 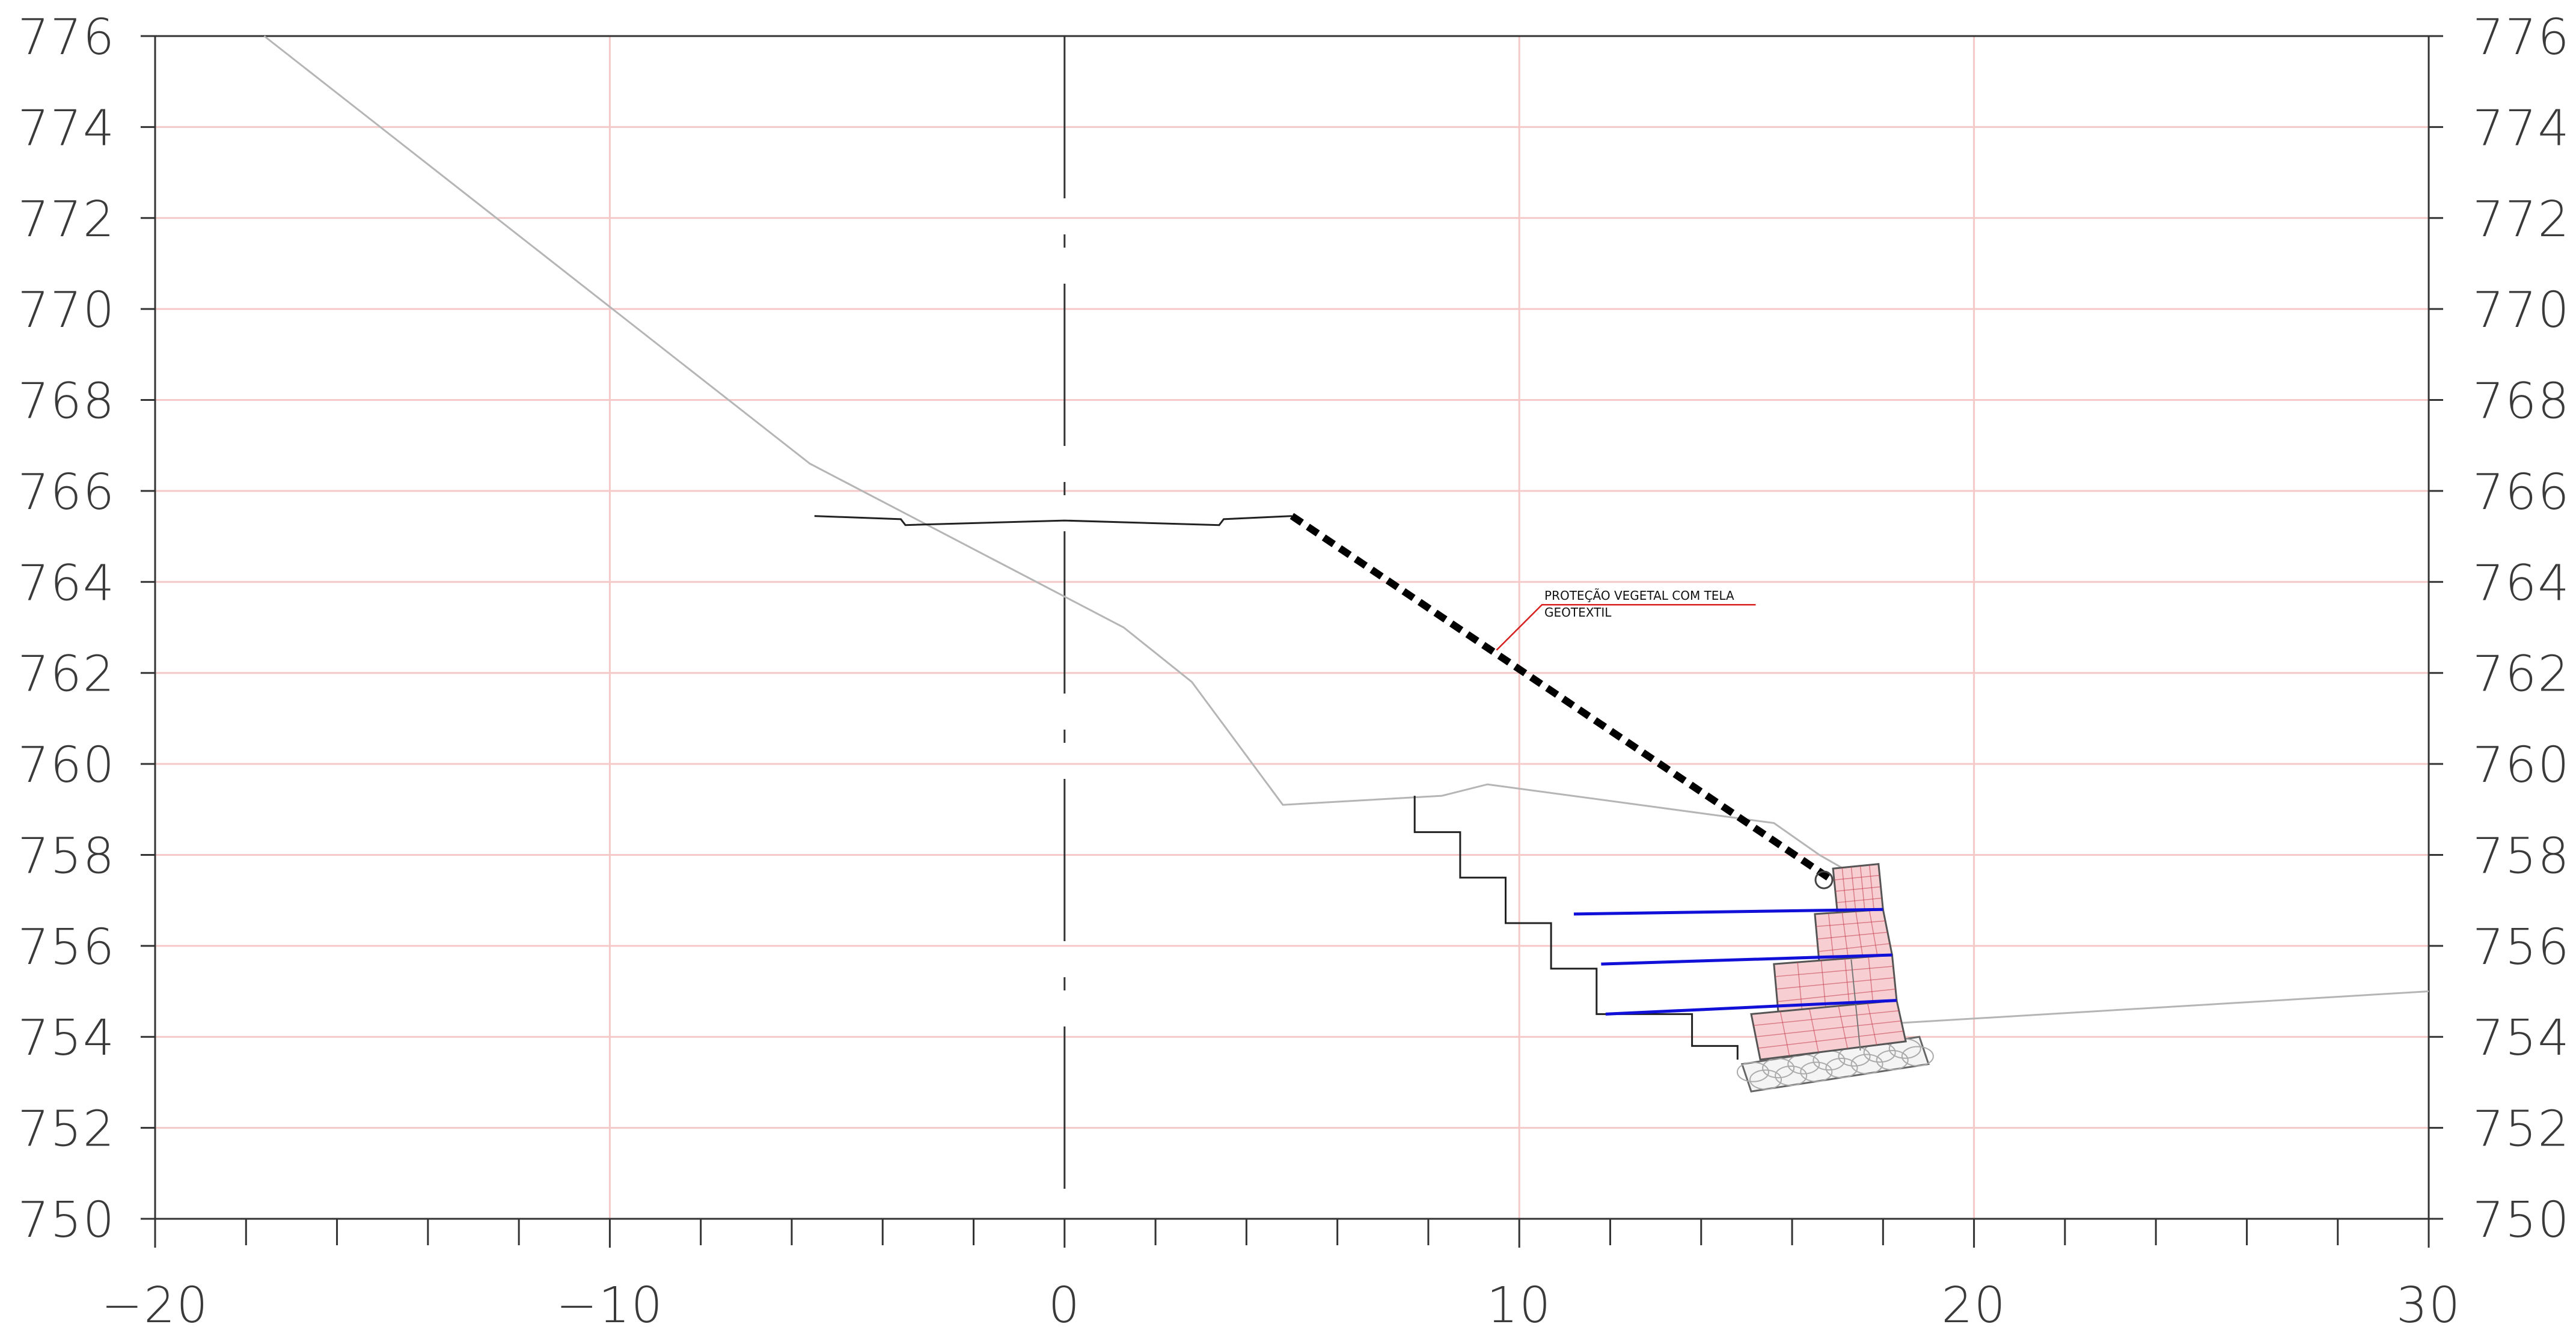 I want to click on annotation-line-1: PROTEÇÃO VEGETAL COM TELA, so click(x=1639, y=595).